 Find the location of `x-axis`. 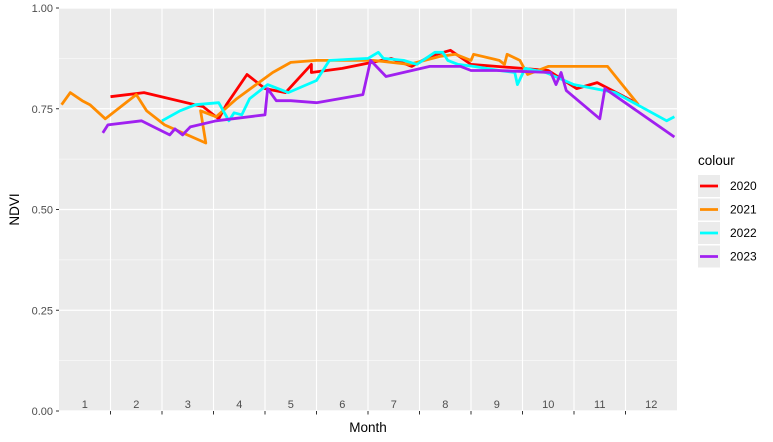

x-axis is located at coordinates (368, 413).